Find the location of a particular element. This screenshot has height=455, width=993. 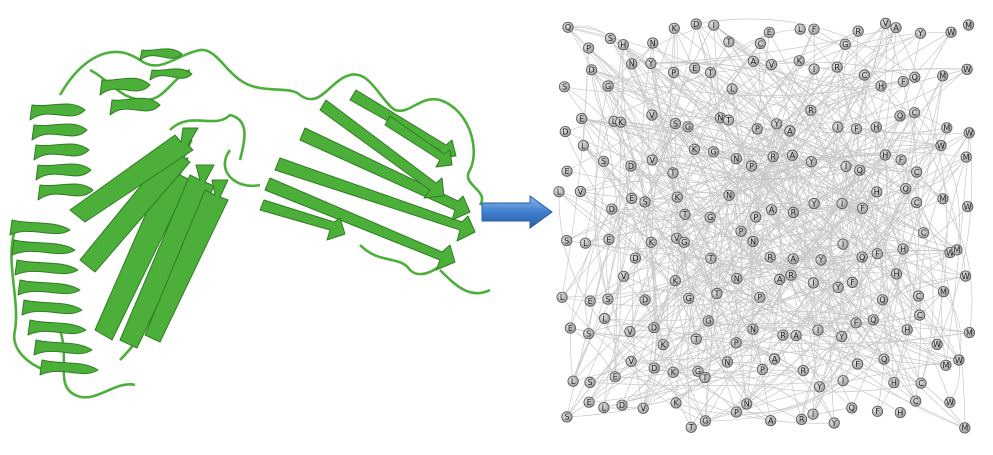

network-node: F is located at coordinates (901, 160).